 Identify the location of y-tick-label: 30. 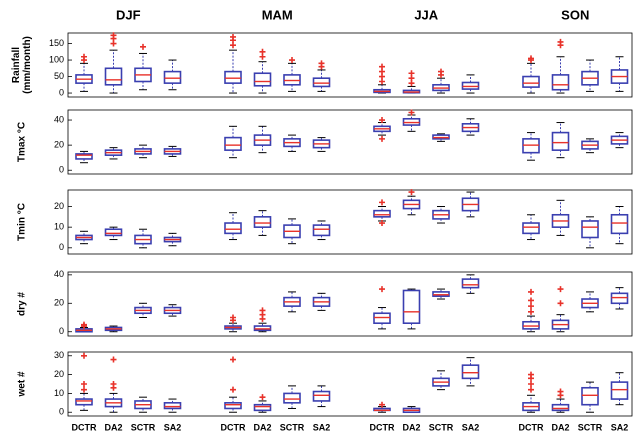
(59, 355).